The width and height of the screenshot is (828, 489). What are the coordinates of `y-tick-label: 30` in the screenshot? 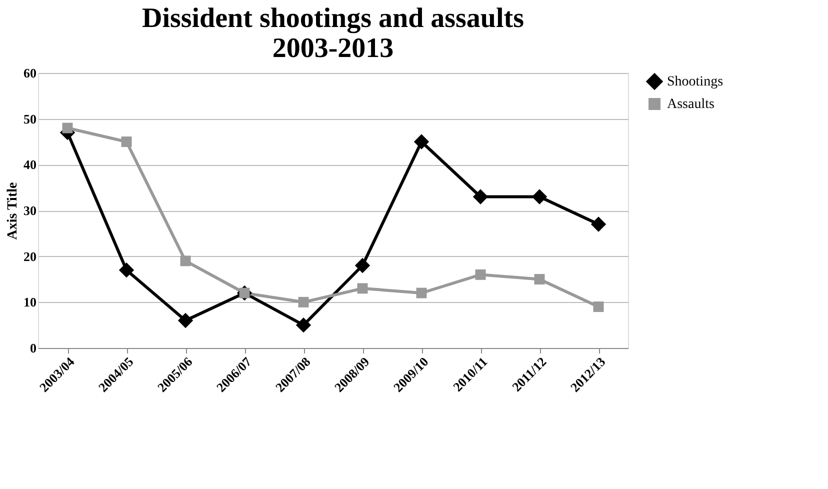 It's located at (30, 210).